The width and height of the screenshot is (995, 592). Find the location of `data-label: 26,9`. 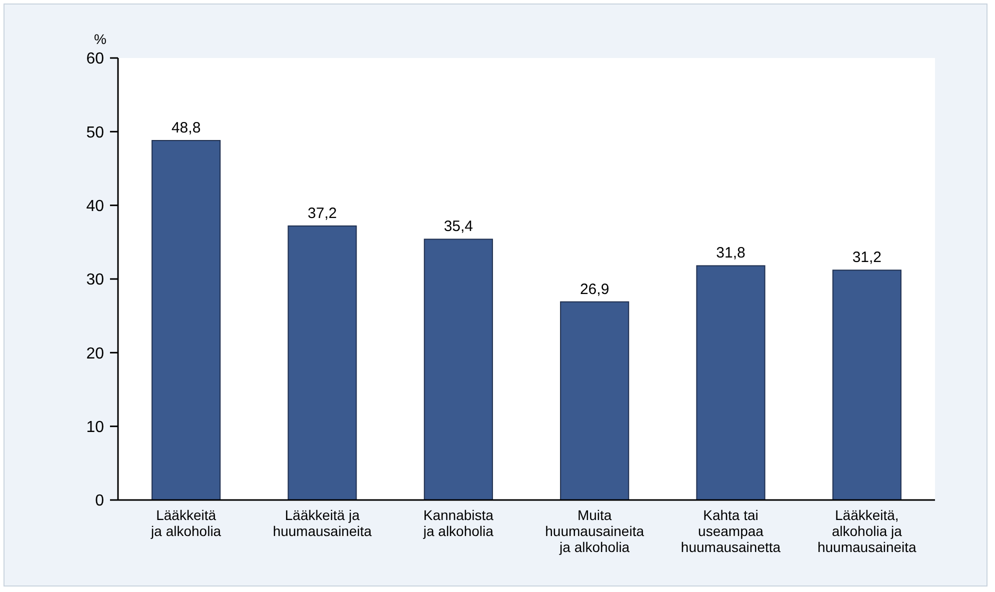

data-label: 26,9 is located at coordinates (595, 289).